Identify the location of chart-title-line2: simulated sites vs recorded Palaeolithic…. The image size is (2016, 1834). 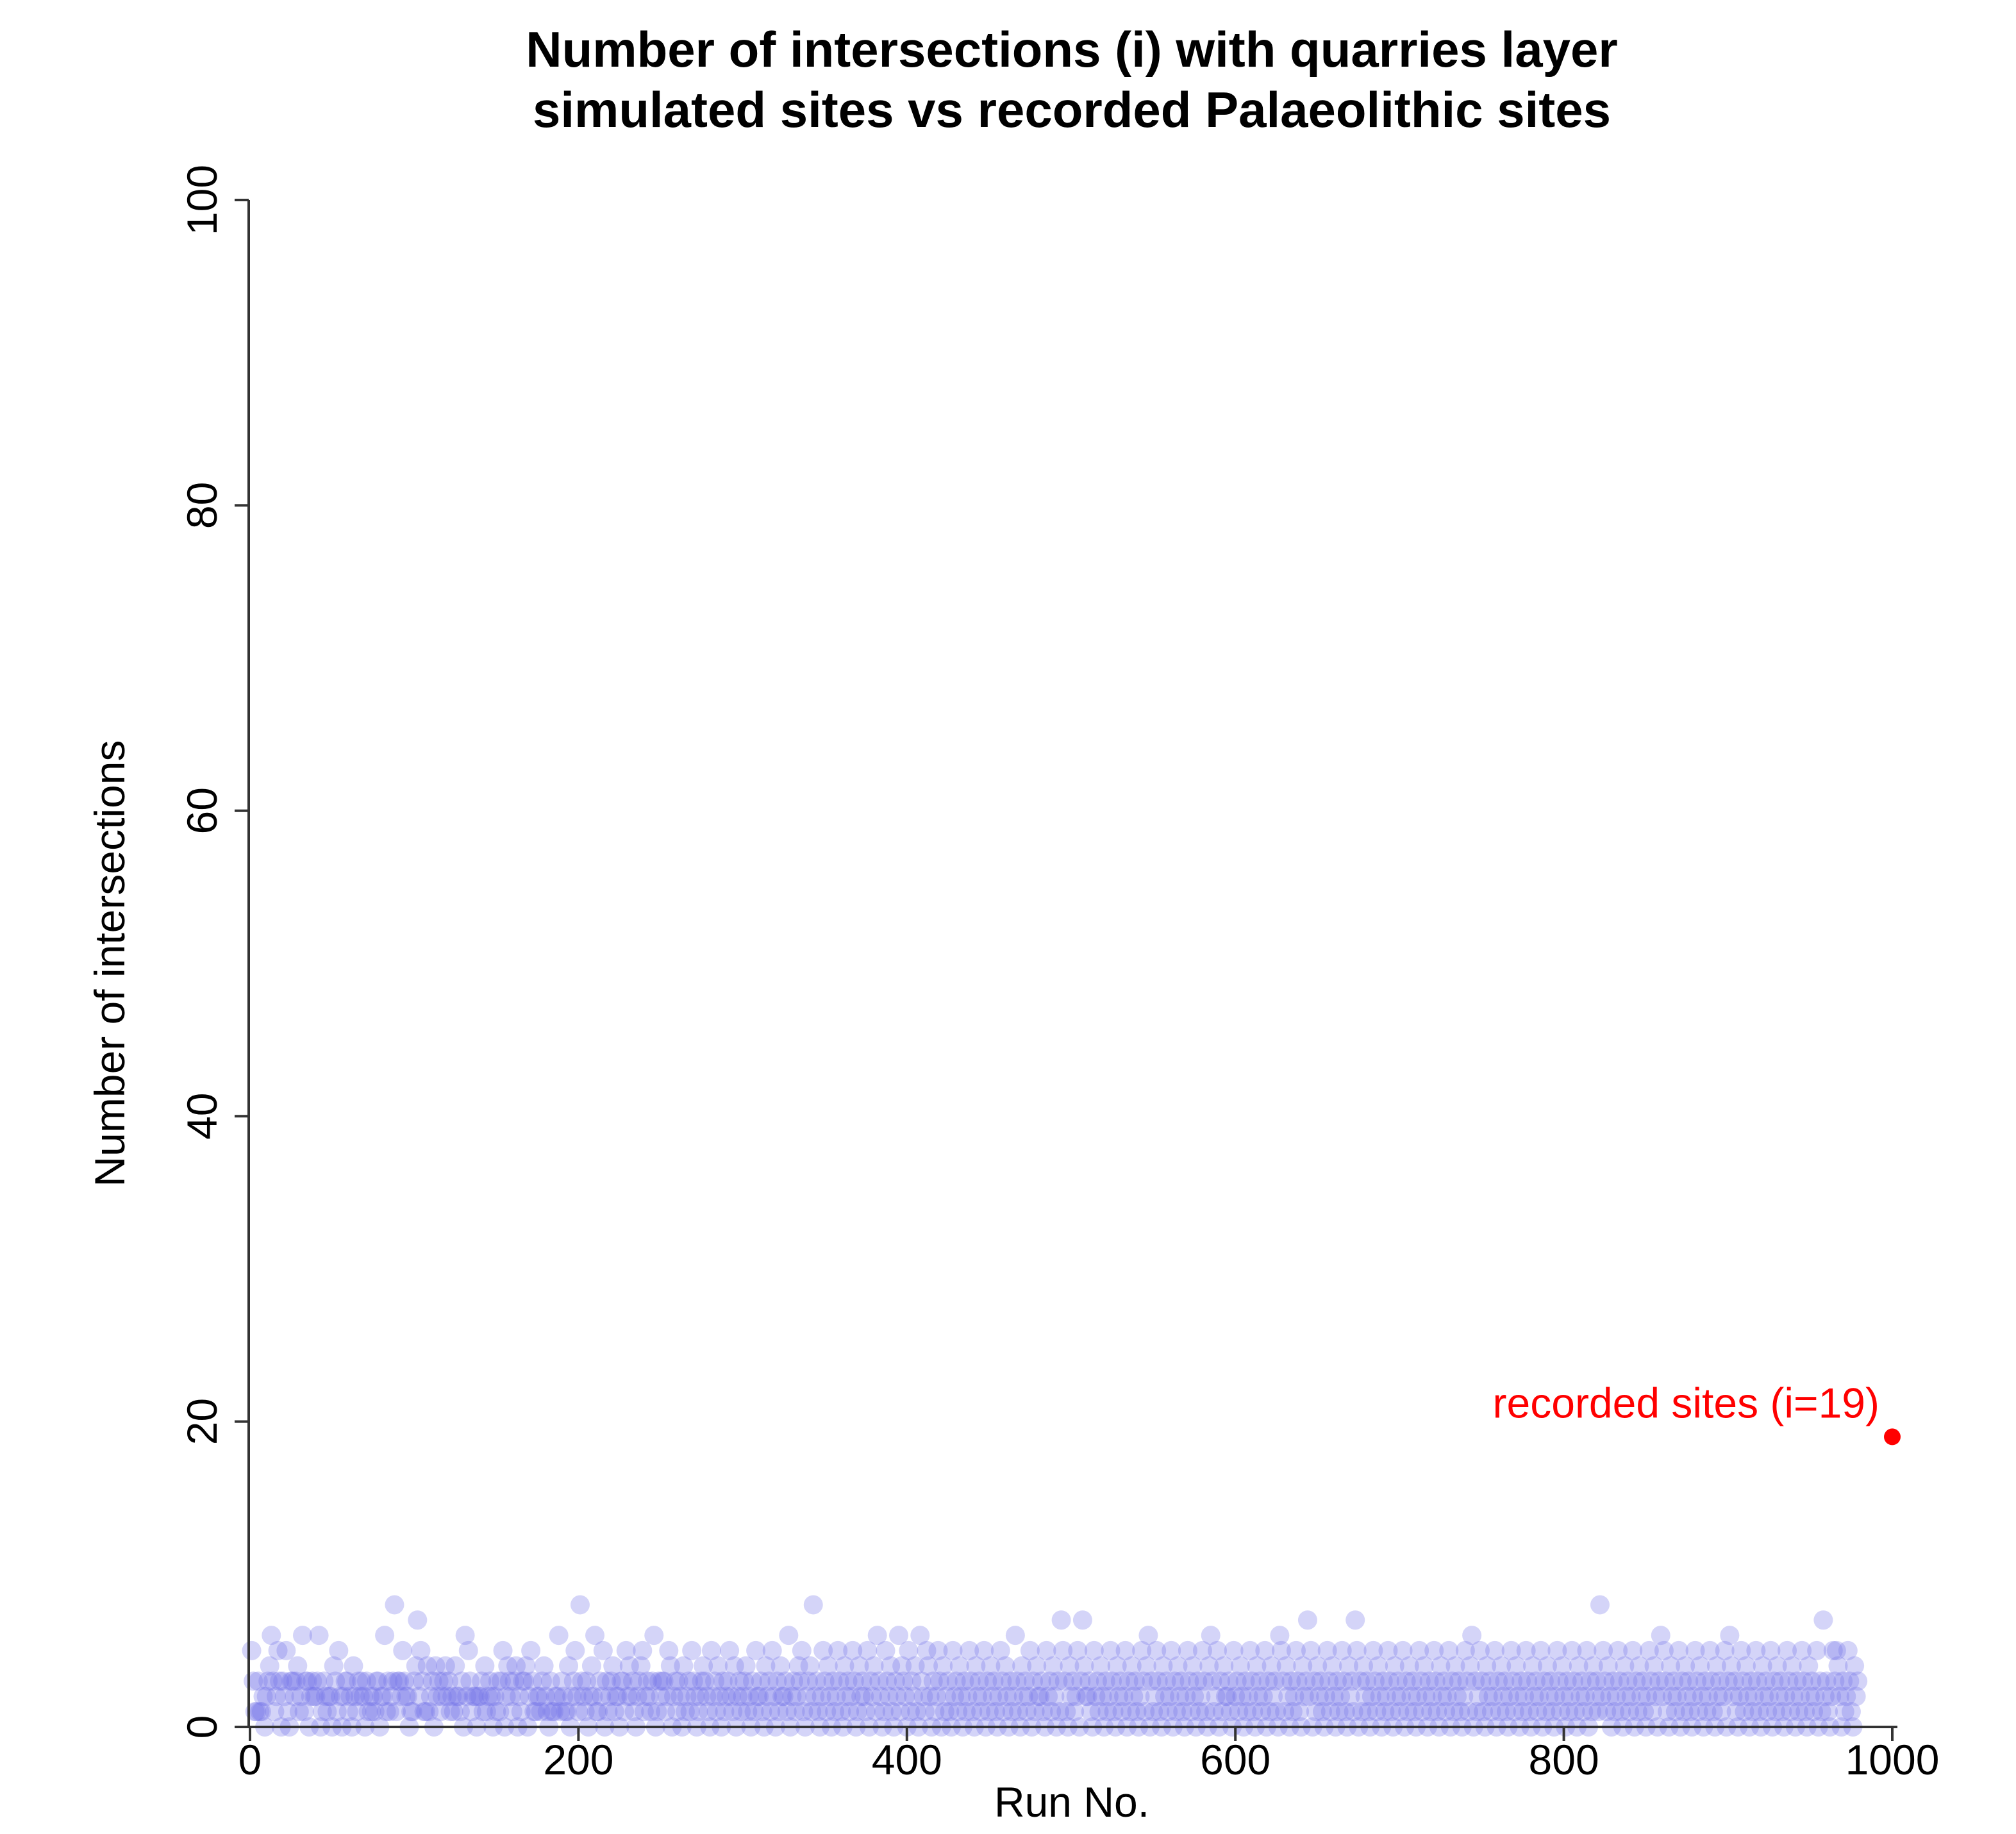
(1072, 109).